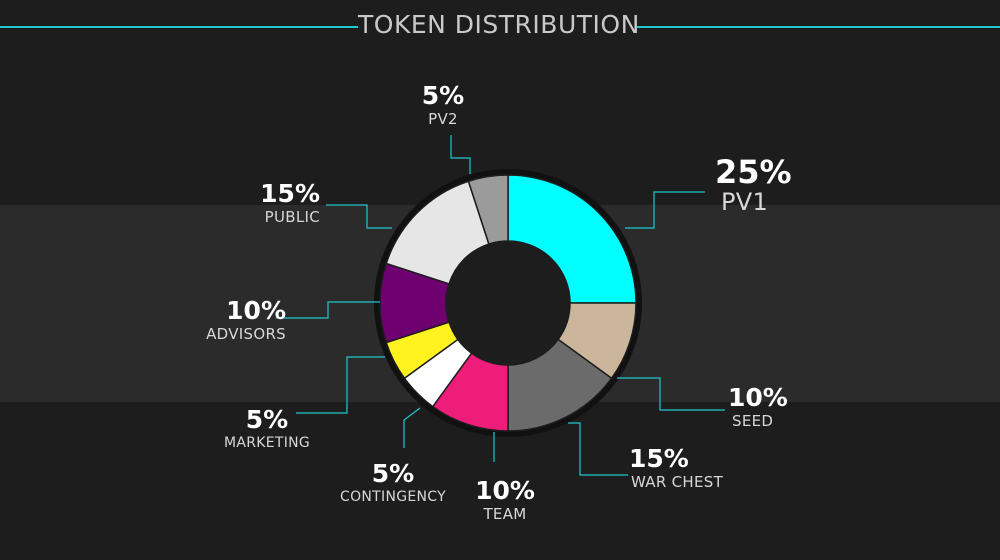 This screenshot has width=1000, height=560. What do you see at coordinates (758, 397) in the screenshot?
I see `slice-value-seed: 10%` at bounding box center [758, 397].